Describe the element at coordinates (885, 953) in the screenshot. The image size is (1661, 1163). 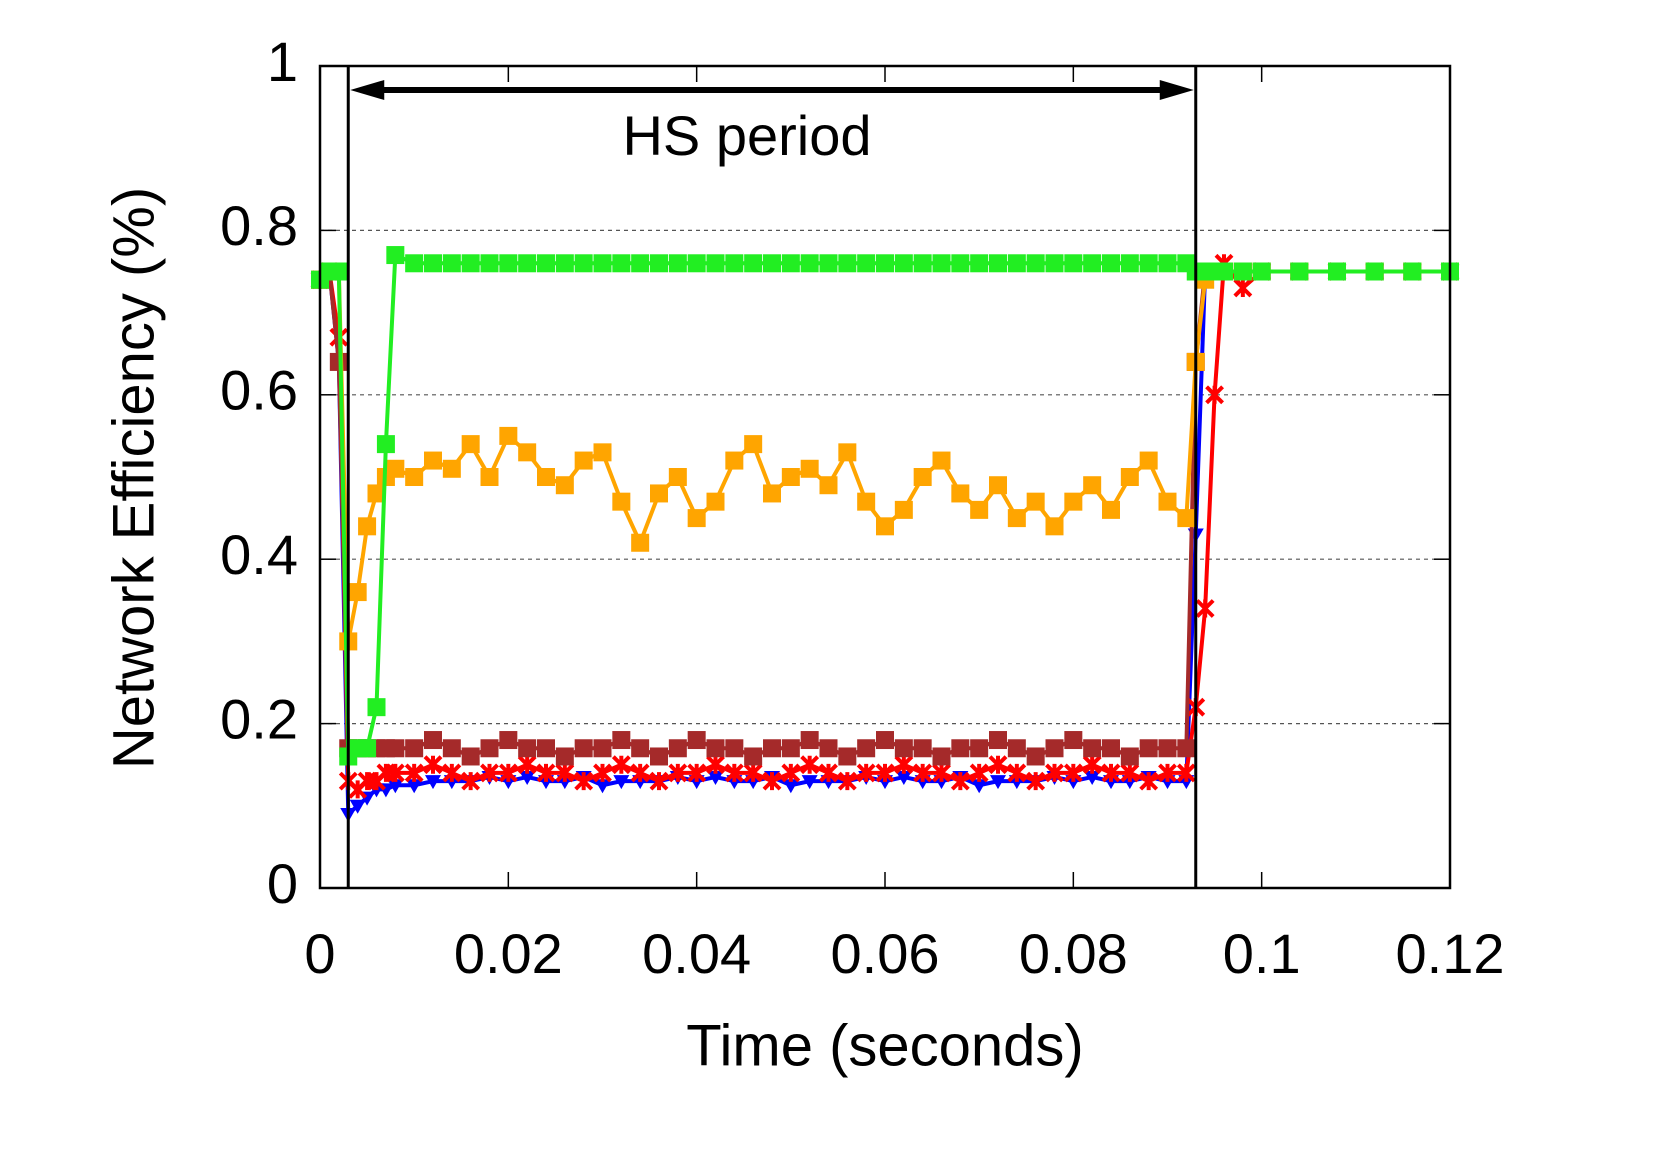
I see `x-tick-label: 0.06` at that location.